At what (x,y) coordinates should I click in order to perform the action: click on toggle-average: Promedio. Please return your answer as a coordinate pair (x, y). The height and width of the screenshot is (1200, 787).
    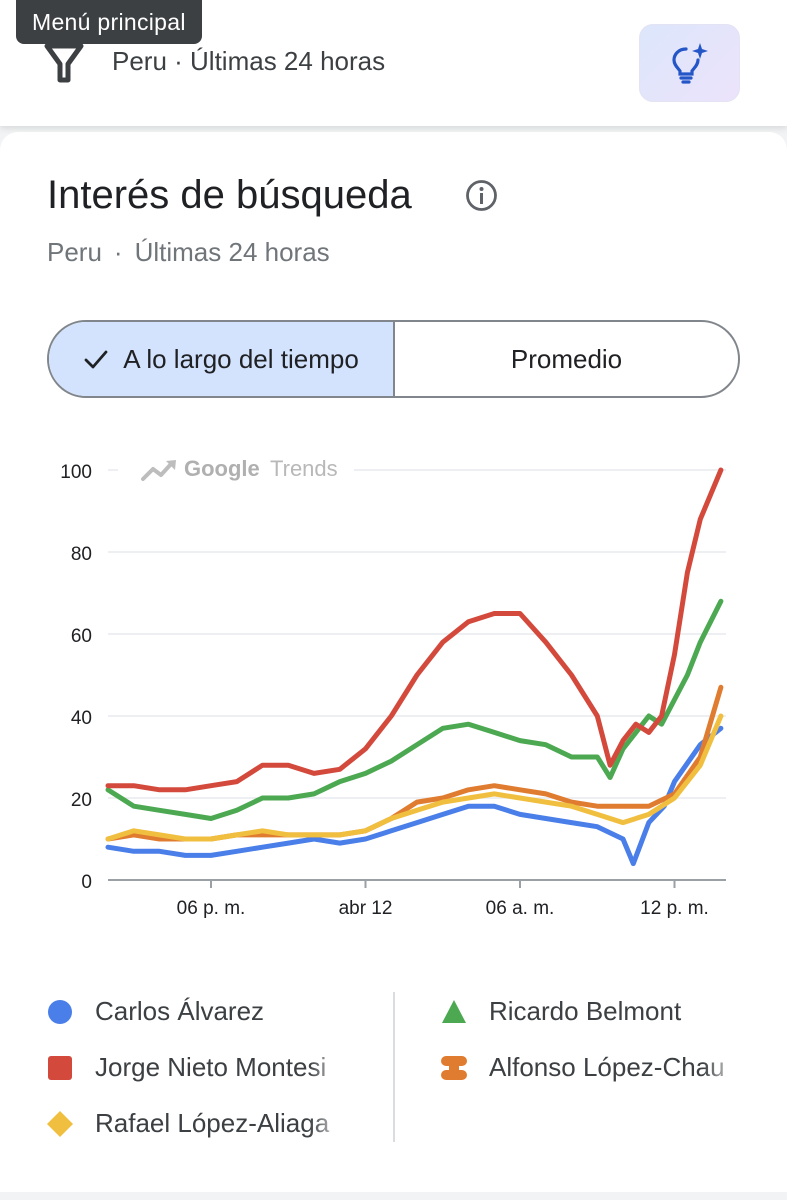
    Looking at the image, I should click on (566, 359).